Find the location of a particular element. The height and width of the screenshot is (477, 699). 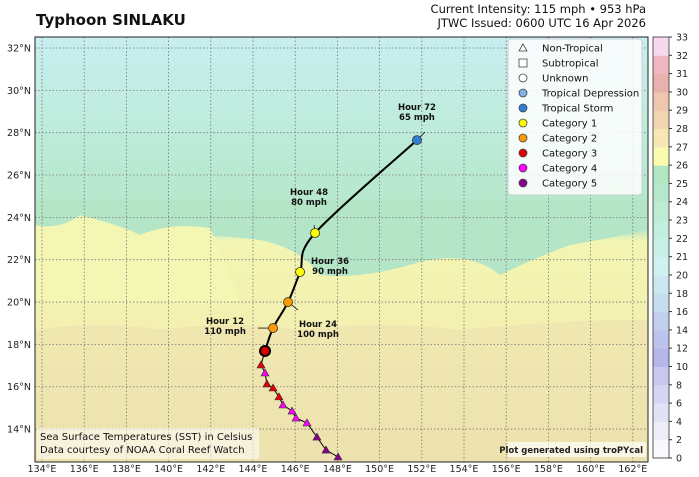

lon-tick-label: 160°E is located at coordinates (590, 469).